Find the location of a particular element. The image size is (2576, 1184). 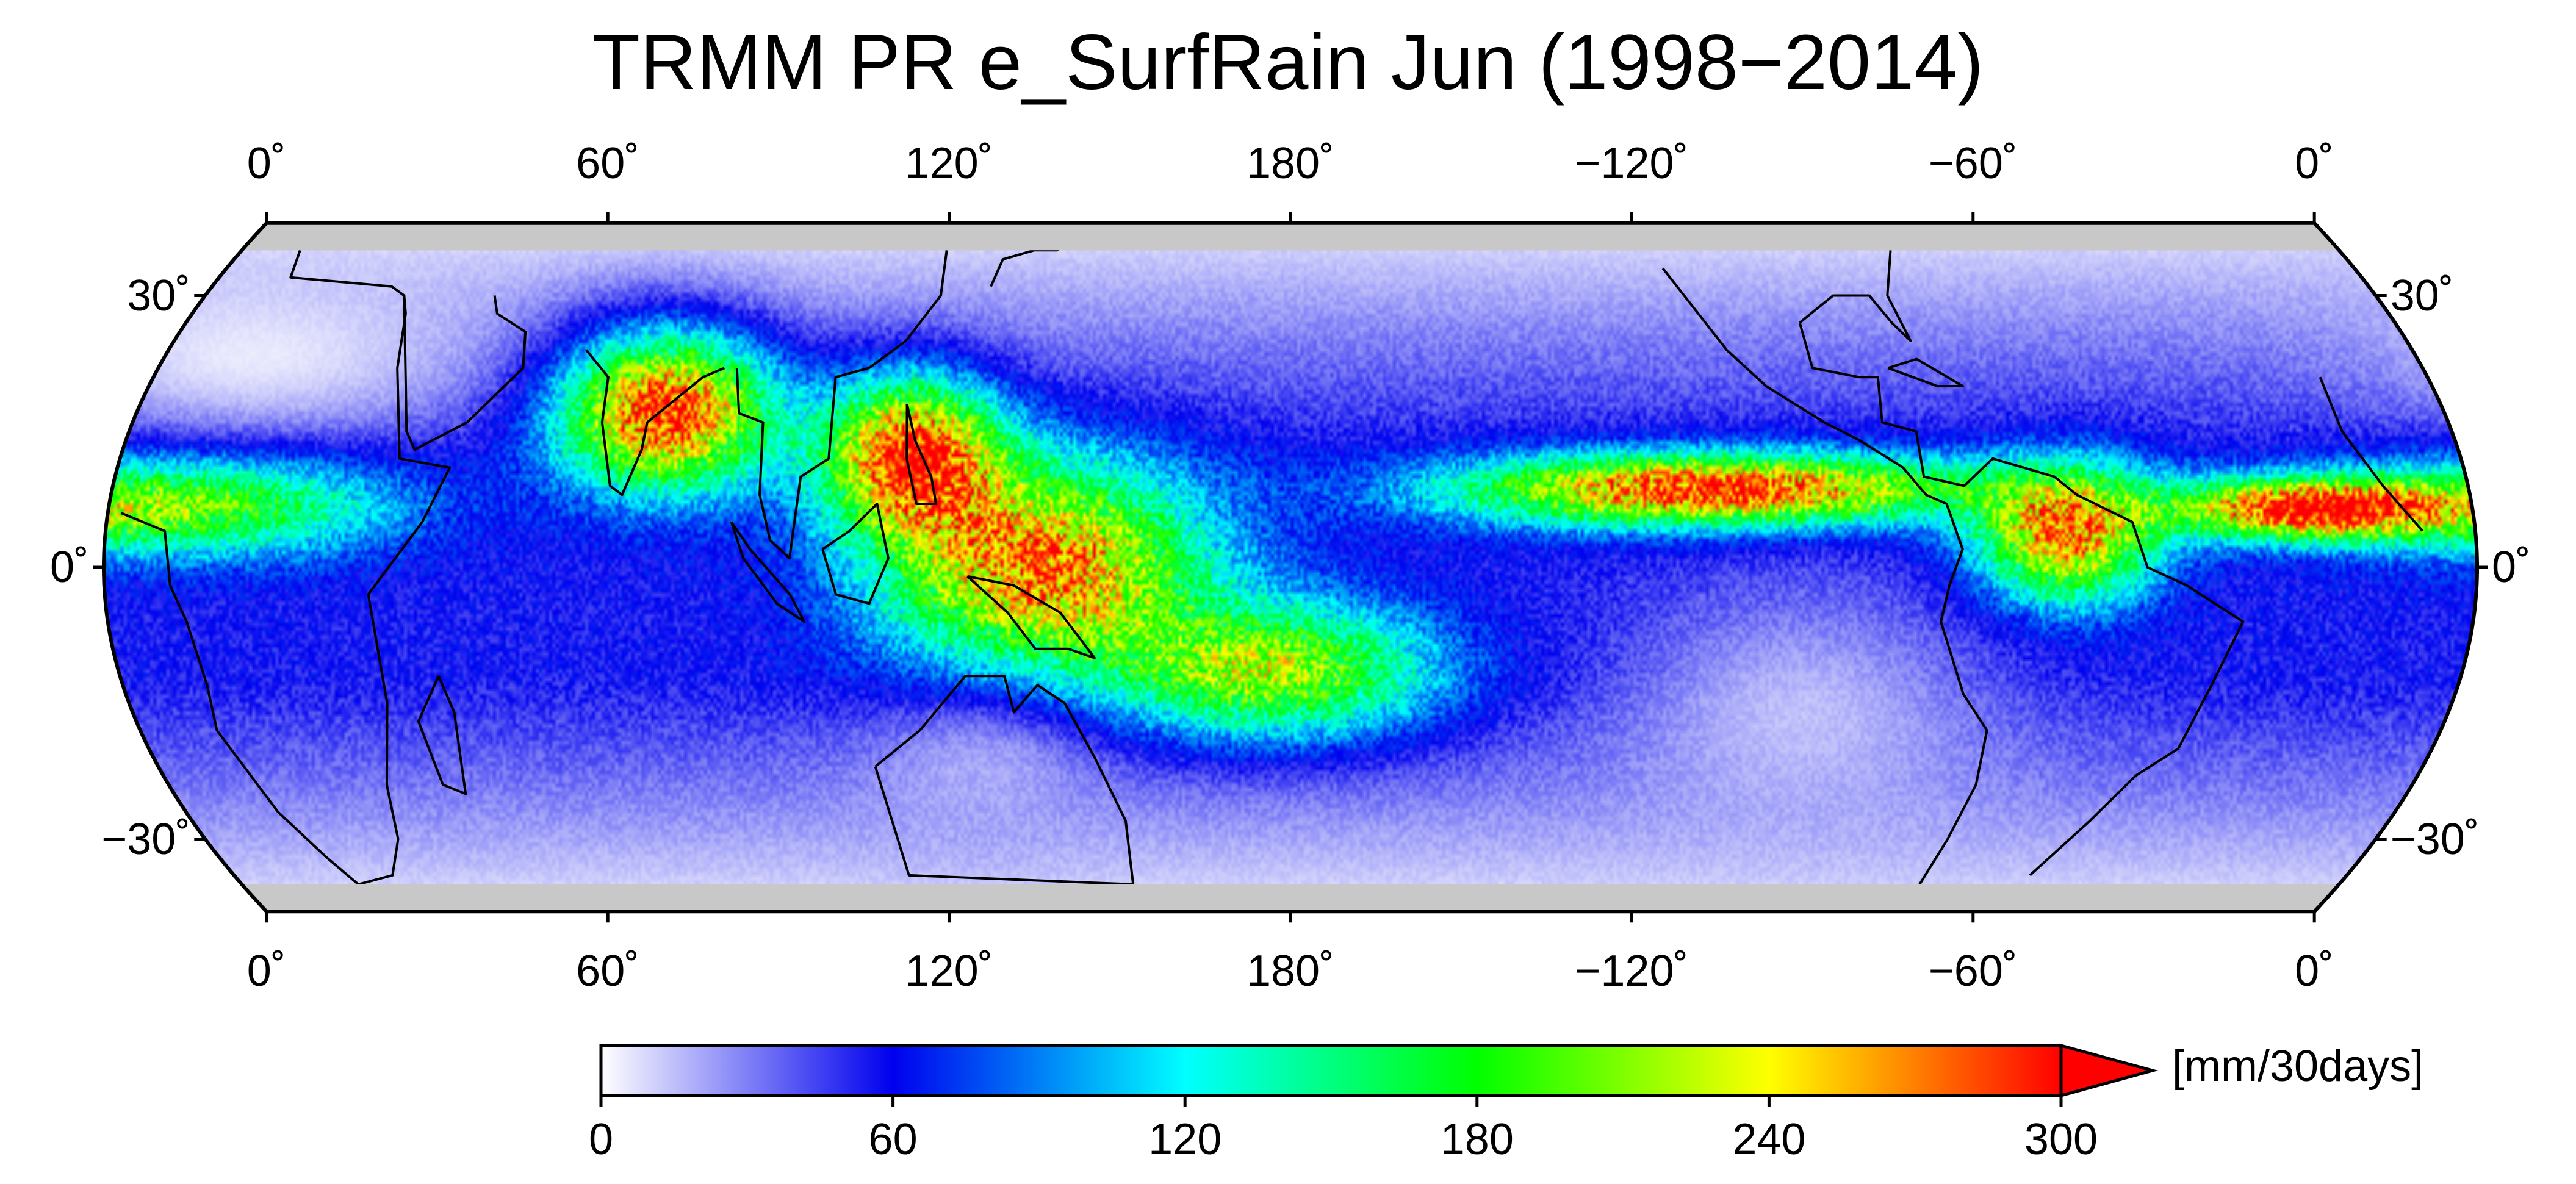

colorbar-tick-label: 0 is located at coordinates (601, 1139).